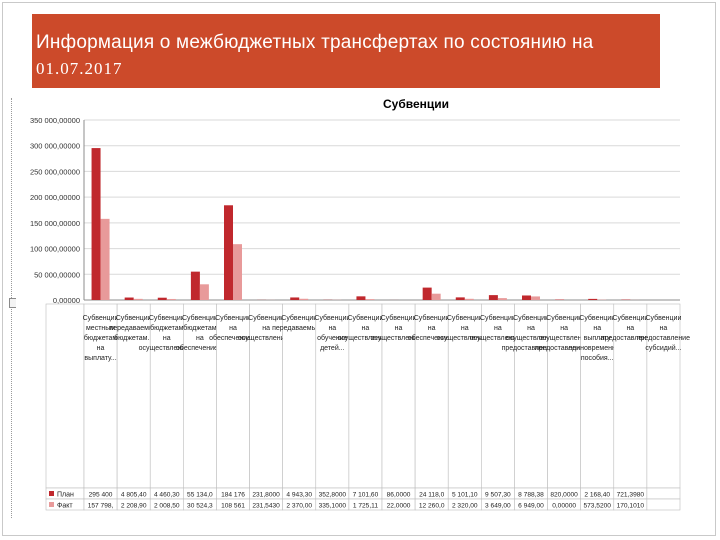 This screenshot has width=720, height=540. What do you see at coordinates (134, 495) in the screenshot?
I see `data-label: 4 805,40` at bounding box center [134, 495].